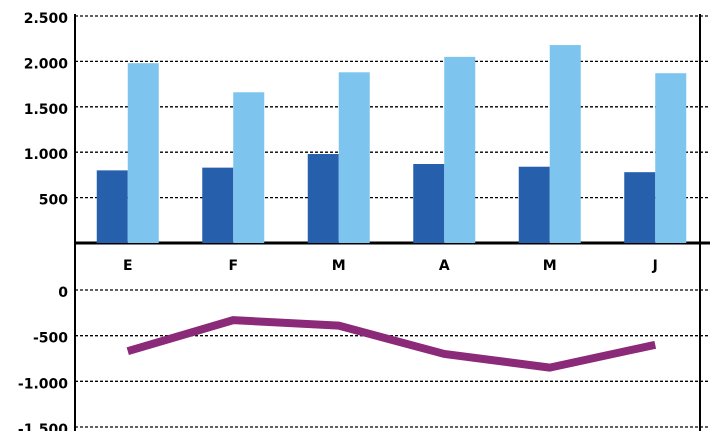 The height and width of the screenshot is (431, 720). I want to click on y-tick-label: -500, so click(50, 339).